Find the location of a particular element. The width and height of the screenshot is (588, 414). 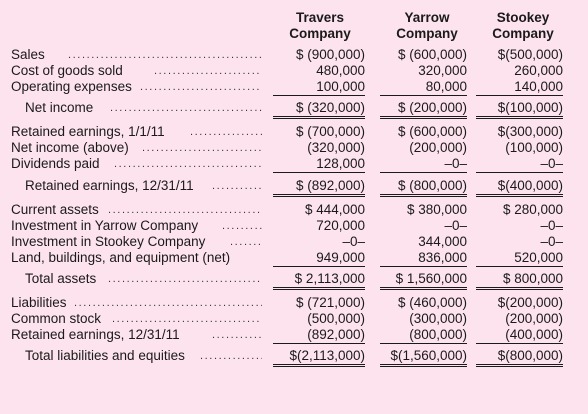

row-label: Cost of goods sold is located at coordinates (67, 70).